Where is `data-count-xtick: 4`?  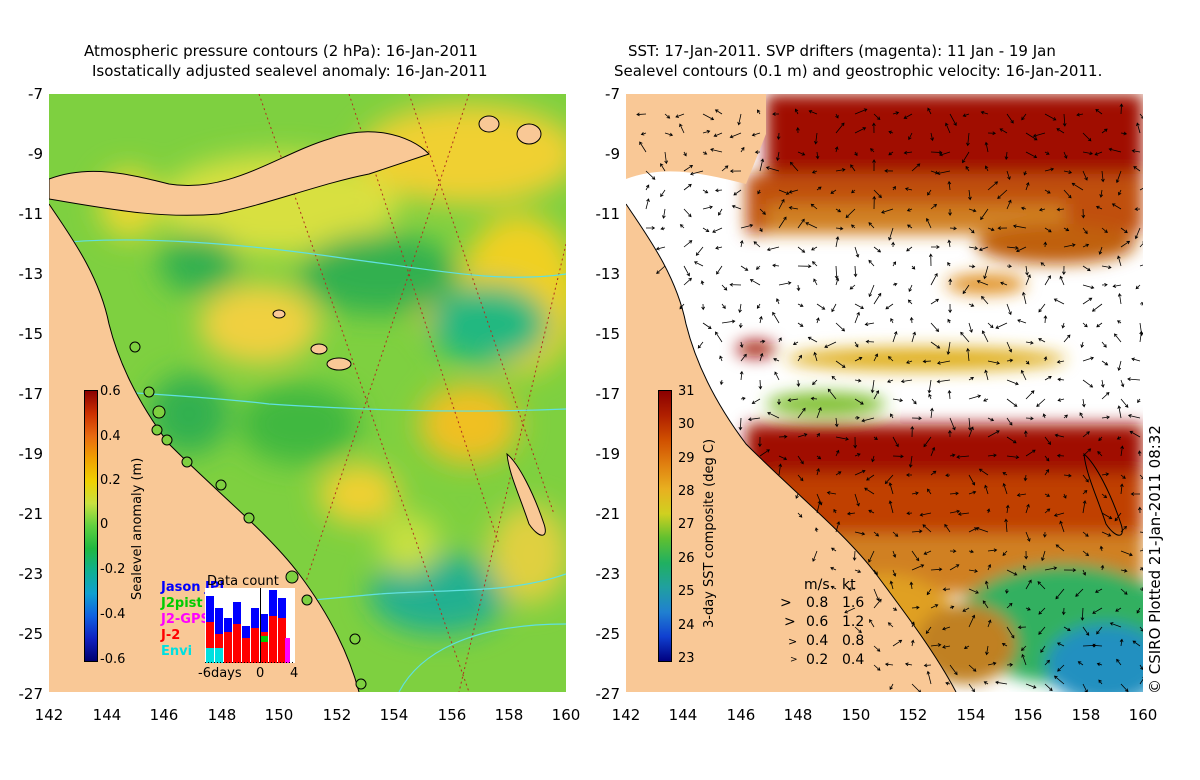
data-count-xtick: 4 is located at coordinates (294, 673).